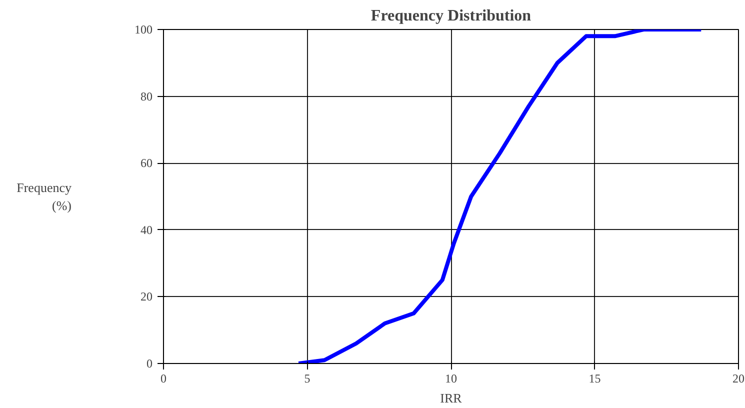 The height and width of the screenshot is (408, 745). Describe the element at coordinates (451, 398) in the screenshot. I see `x-axis-title: IRR` at that location.